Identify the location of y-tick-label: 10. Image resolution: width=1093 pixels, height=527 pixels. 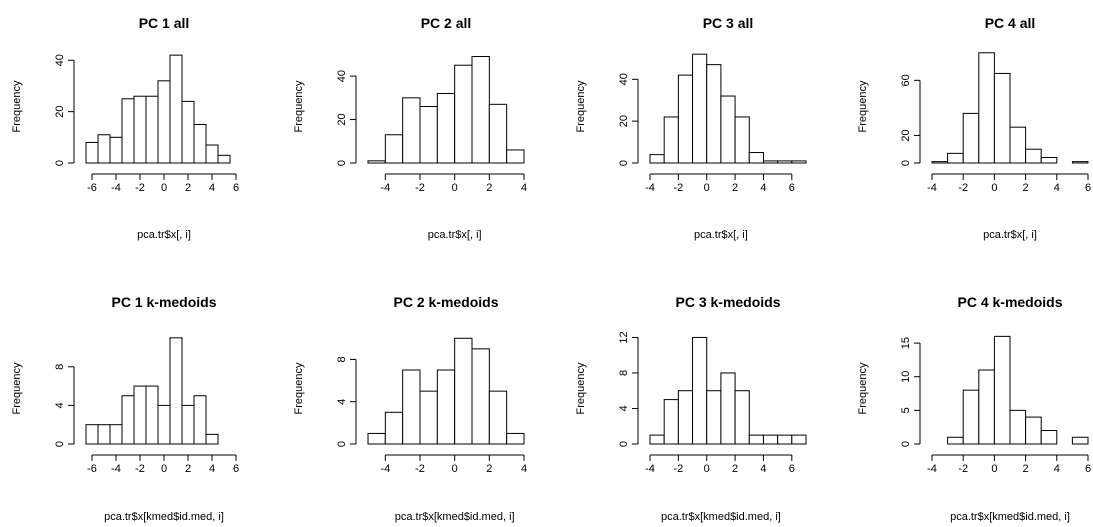
(906, 377).